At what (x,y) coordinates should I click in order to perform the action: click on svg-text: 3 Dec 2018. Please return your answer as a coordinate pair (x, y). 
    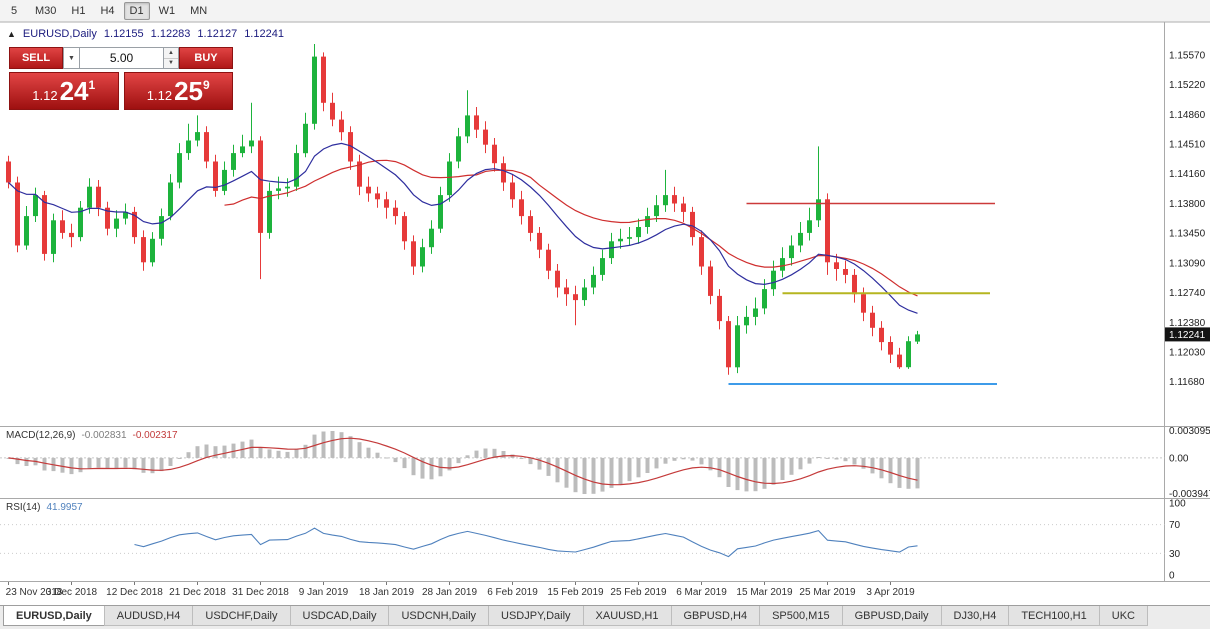
    Looking at the image, I should click on (72, 592).